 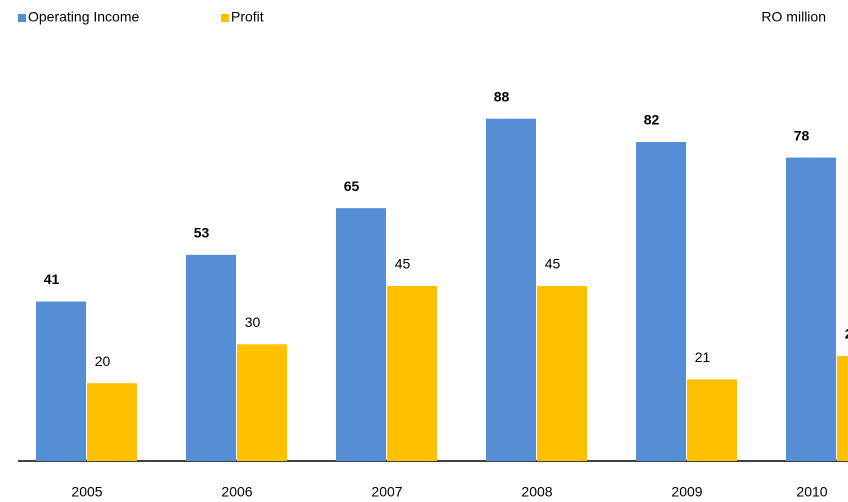 I want to click on legend-label: Operating Income, so click(x=83, y=17).